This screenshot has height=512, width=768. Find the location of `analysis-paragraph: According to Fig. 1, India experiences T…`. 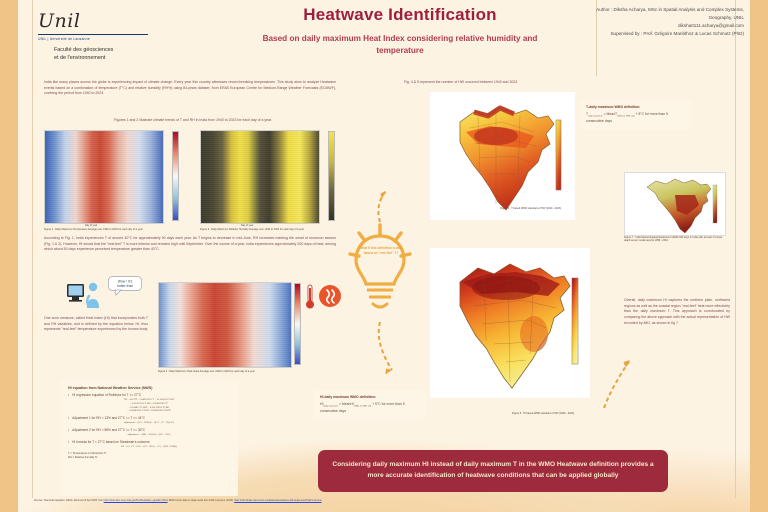

analysis-paragraph: According to Fig. 1, India experiences T… is located at coordinates (190, 244).